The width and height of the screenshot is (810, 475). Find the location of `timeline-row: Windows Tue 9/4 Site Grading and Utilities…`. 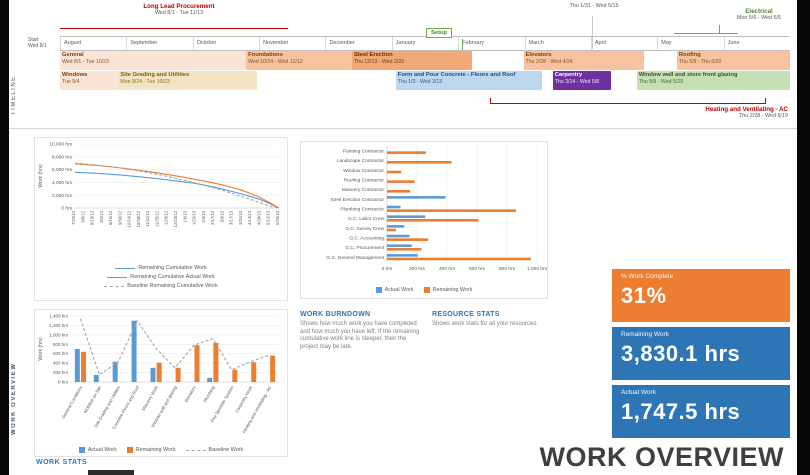

timeline-row: Windows Tue 9/4 Site Grading and Utilities… is located at coordinates (425, 81).